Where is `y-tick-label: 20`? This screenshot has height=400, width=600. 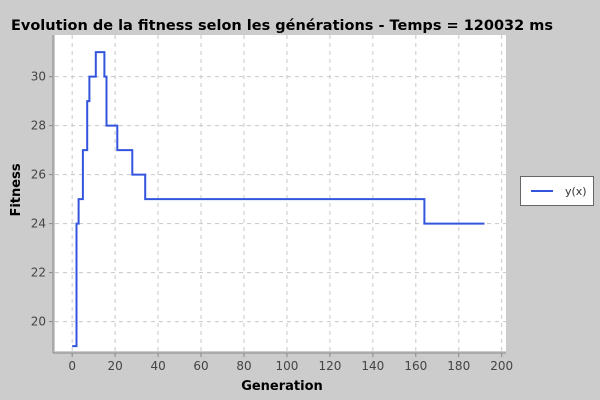 y-tick-label: 20 is located at coordinates (38, 322).